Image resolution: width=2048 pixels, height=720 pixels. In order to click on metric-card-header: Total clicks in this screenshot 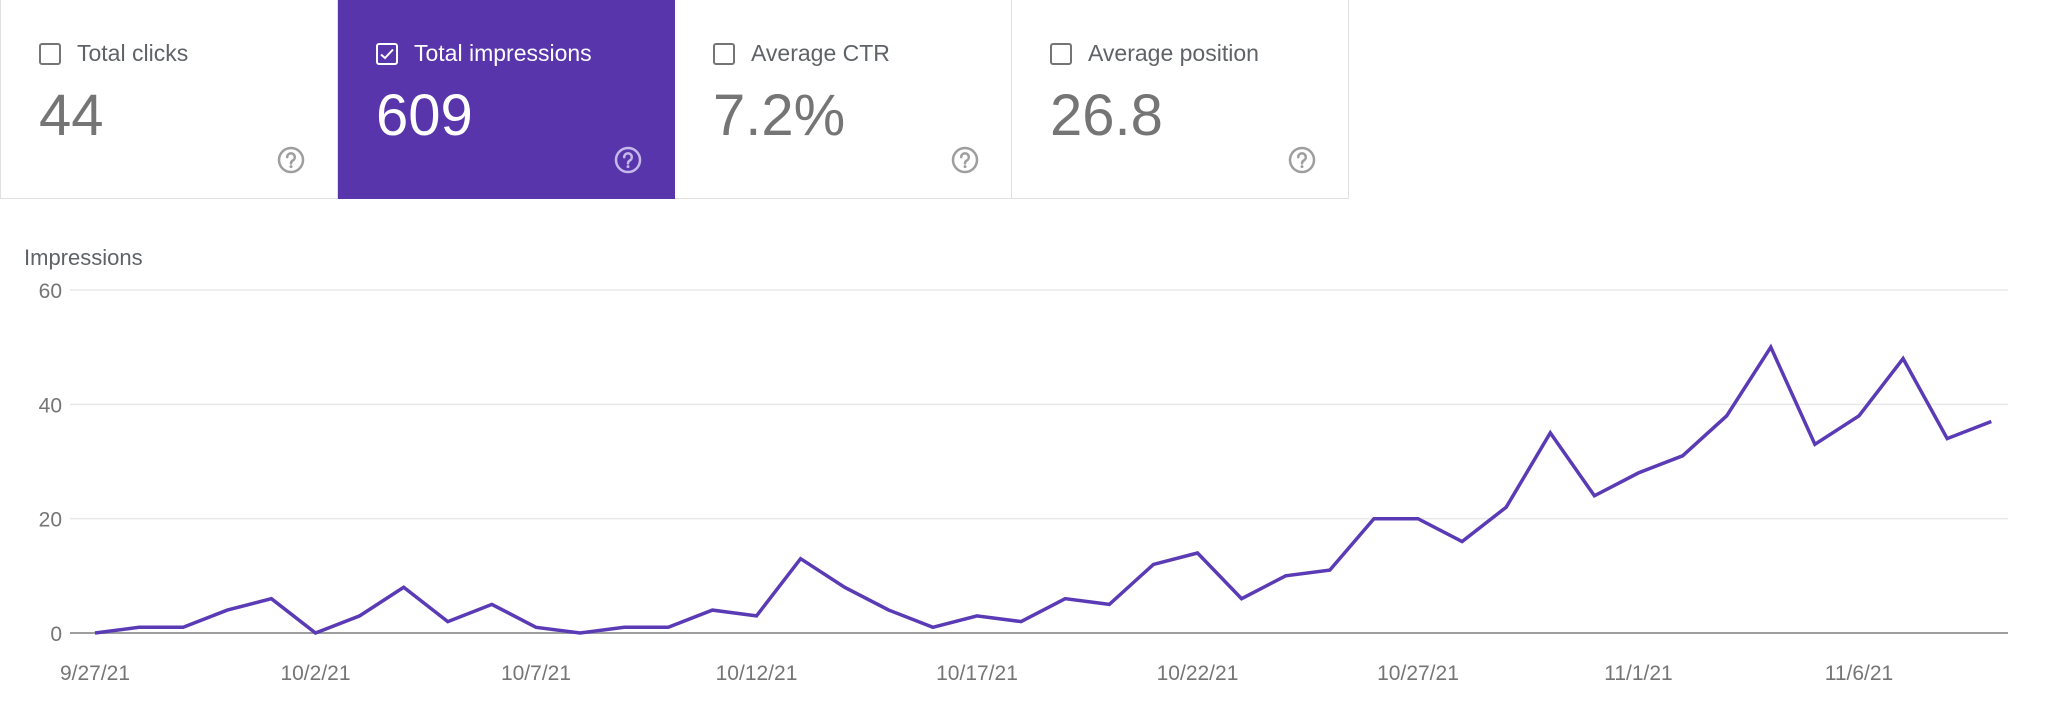, I will do `click(113, 53)`.